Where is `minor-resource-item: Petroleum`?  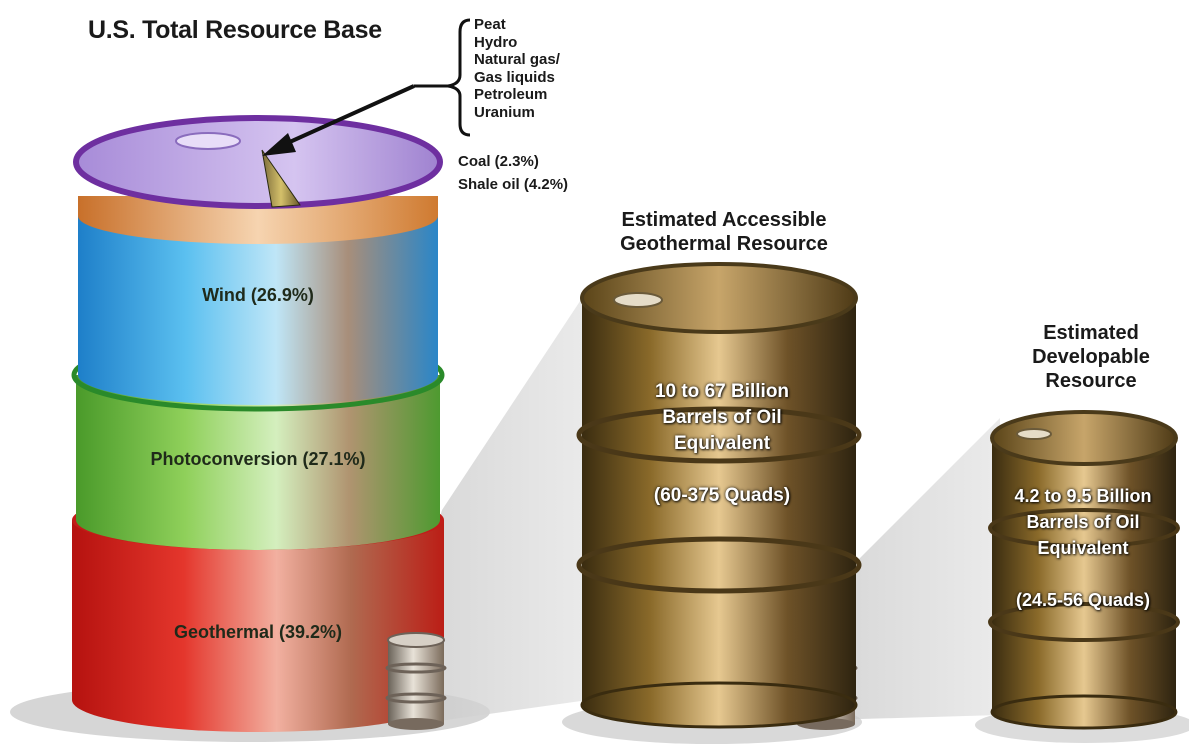
minor-resource-item: Petroleum is located at coordinates (511, 94).